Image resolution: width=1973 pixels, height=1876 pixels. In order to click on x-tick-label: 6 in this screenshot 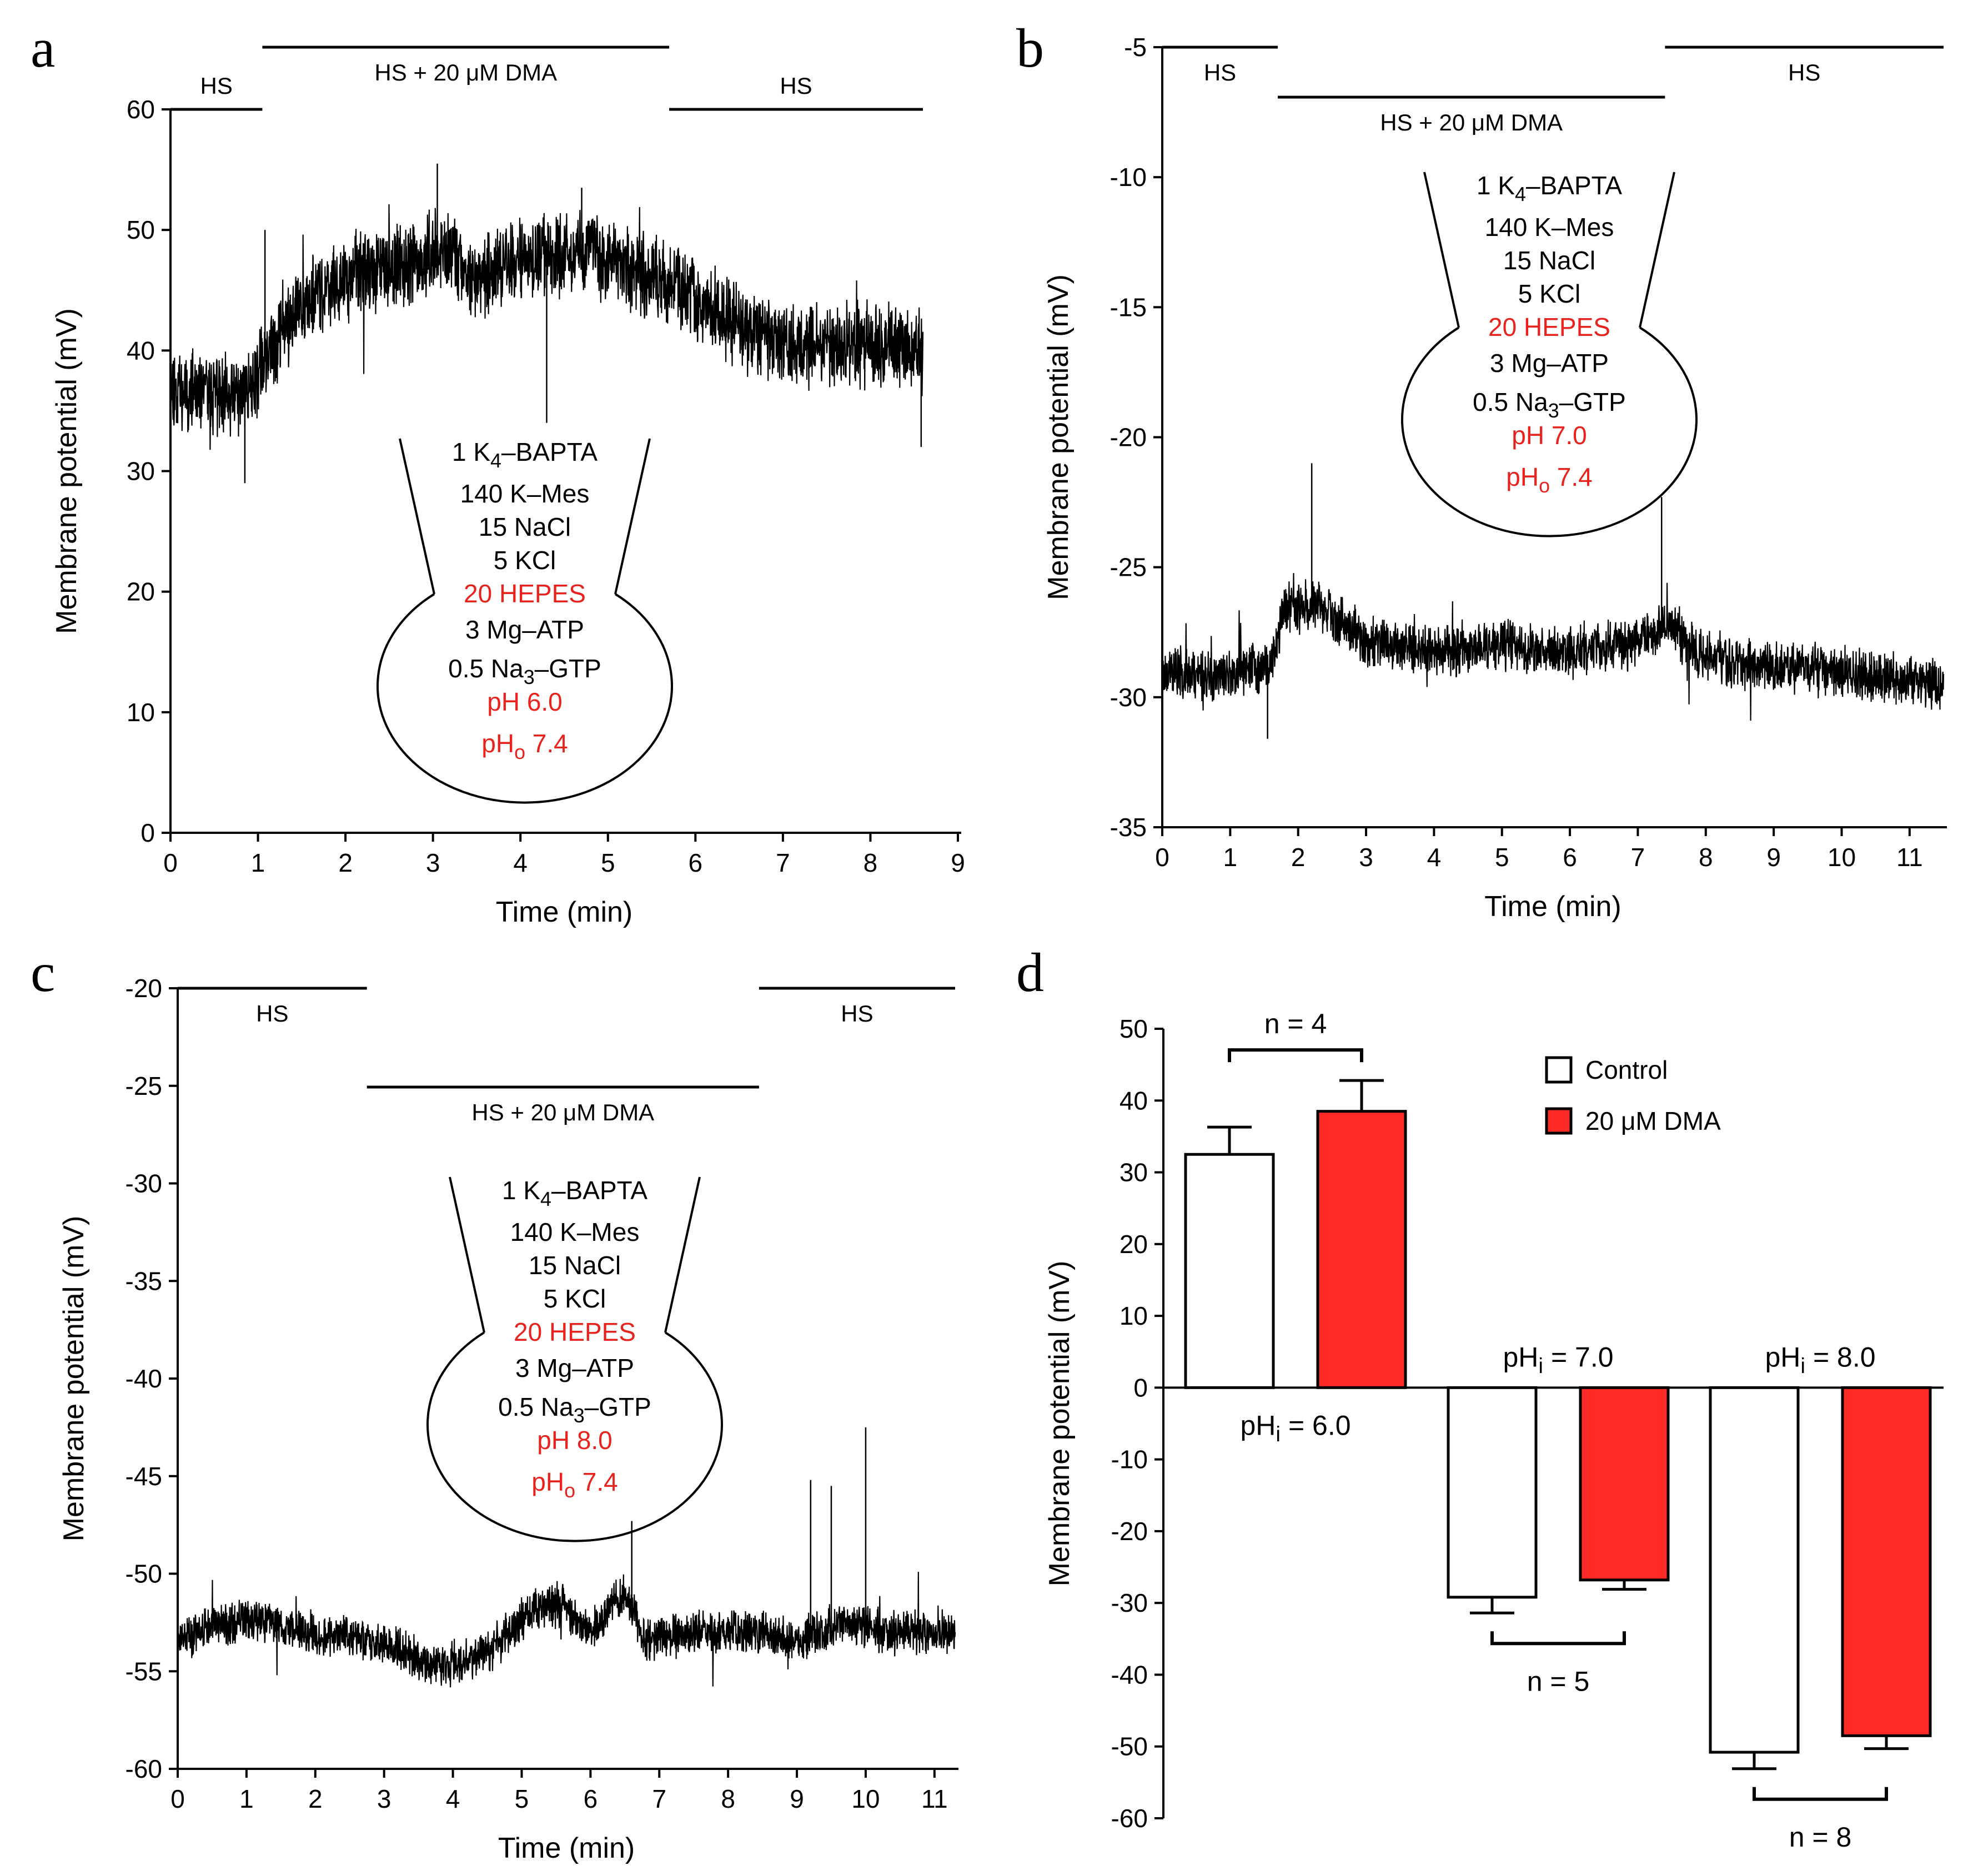, I will do `click(591, 1798)`.